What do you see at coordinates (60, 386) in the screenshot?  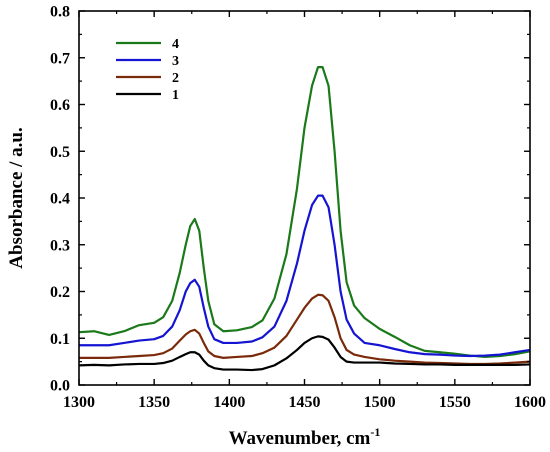 I see `y-tick-label: 0.0` at bounding box center [60, 386].